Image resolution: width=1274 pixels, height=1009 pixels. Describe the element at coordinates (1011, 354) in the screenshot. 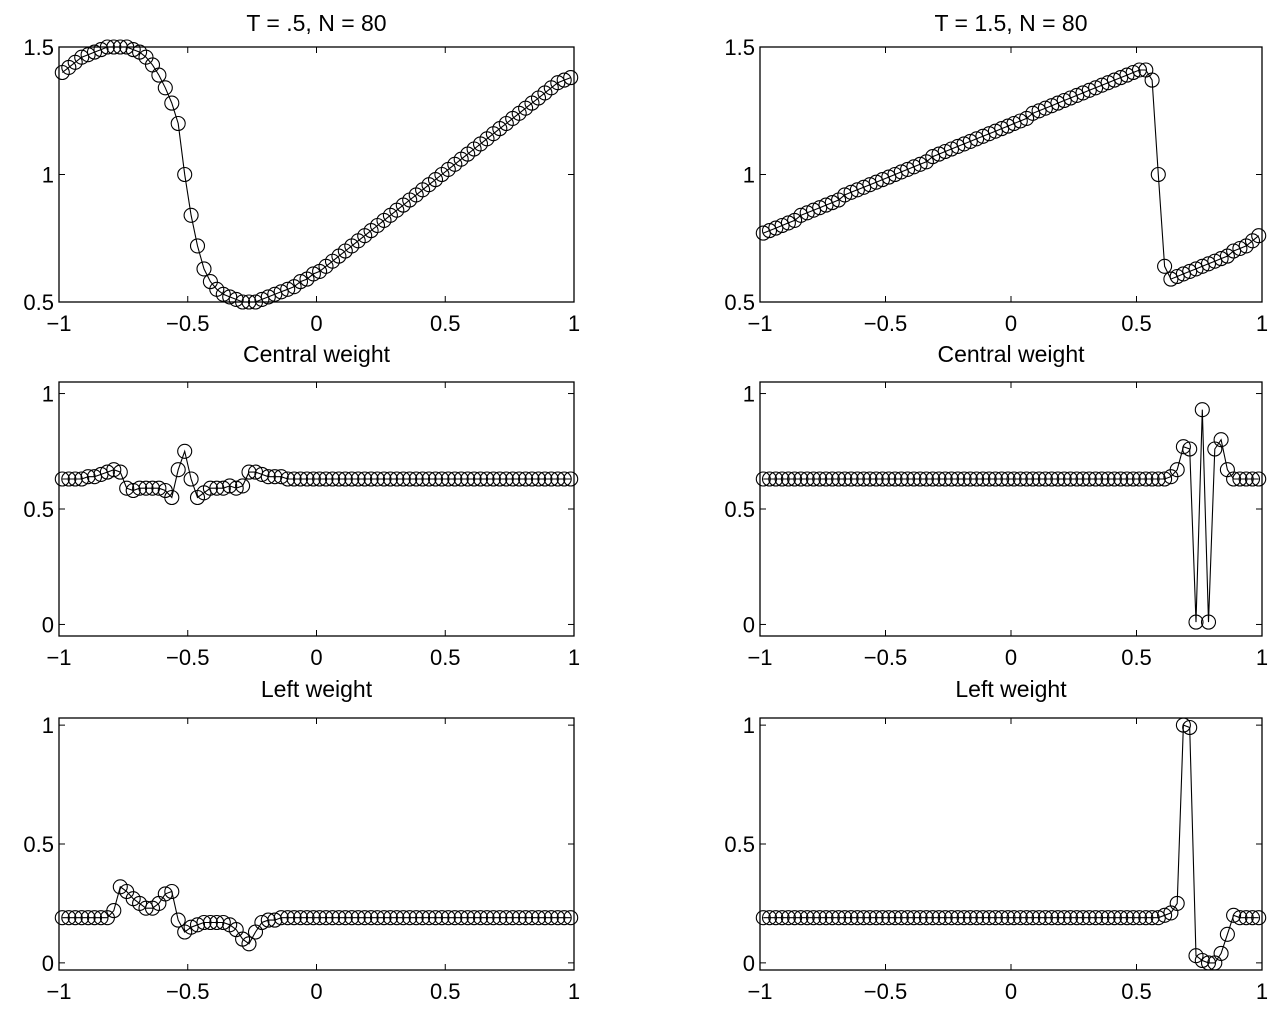

I see `panel-title: Central weight` at that location.